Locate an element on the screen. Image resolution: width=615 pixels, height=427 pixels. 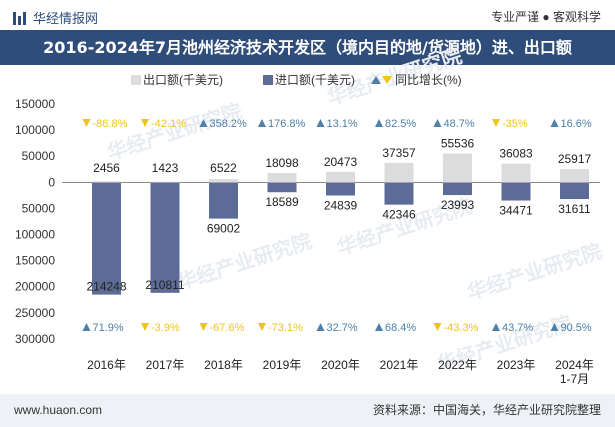
footer: www.huaon.com 资料来源：中国海关，华经产业研究院整理 is located at coordinates (307, 410).